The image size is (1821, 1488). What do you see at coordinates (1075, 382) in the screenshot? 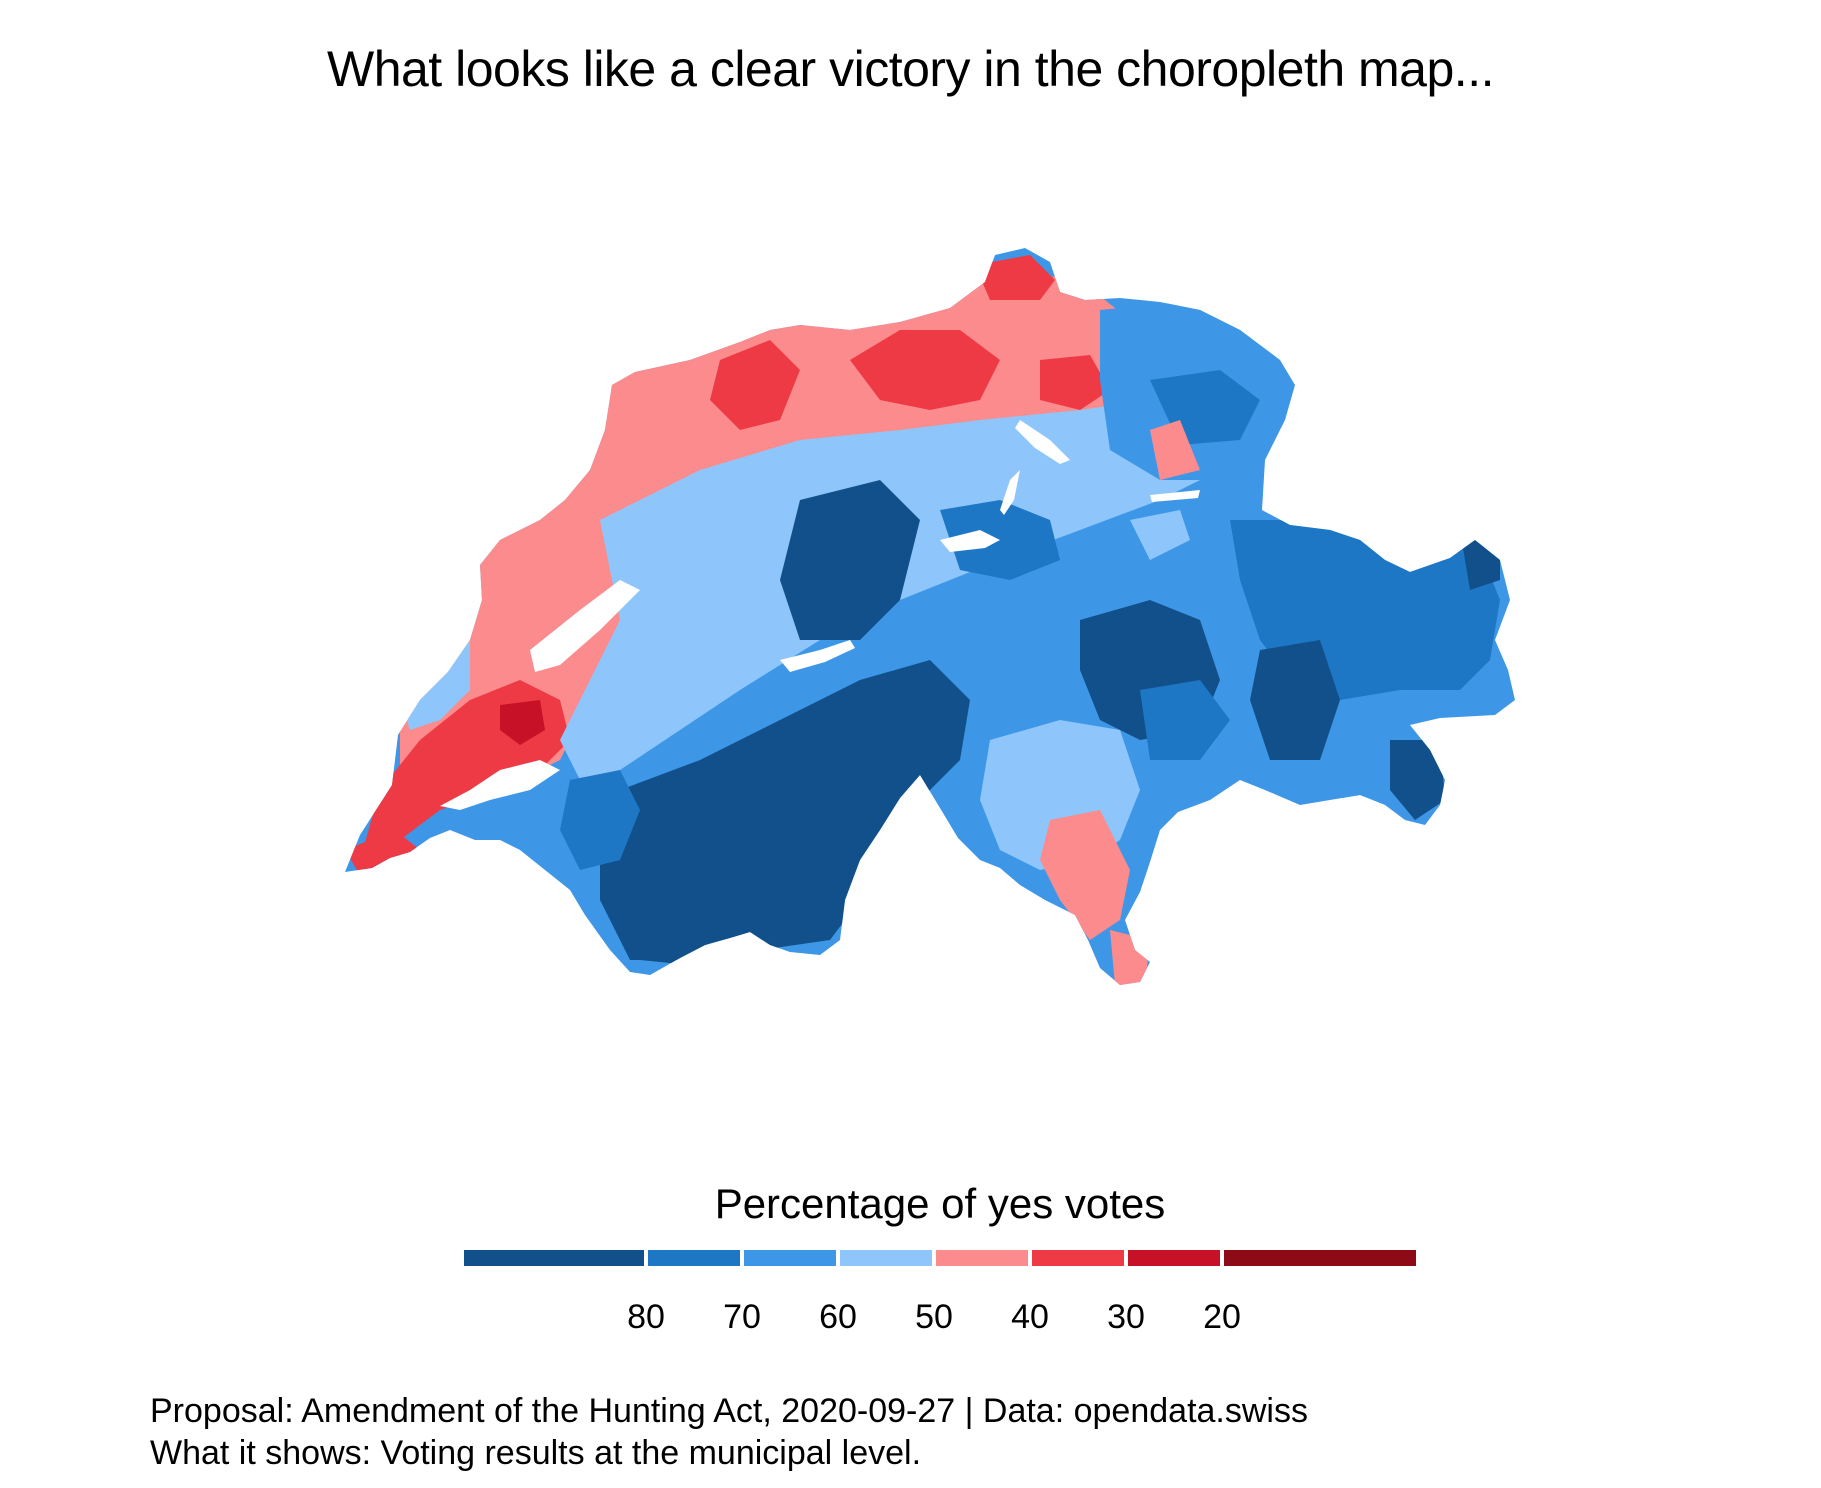
I see `region-zurich-red` at bounding box center [1075, 382].